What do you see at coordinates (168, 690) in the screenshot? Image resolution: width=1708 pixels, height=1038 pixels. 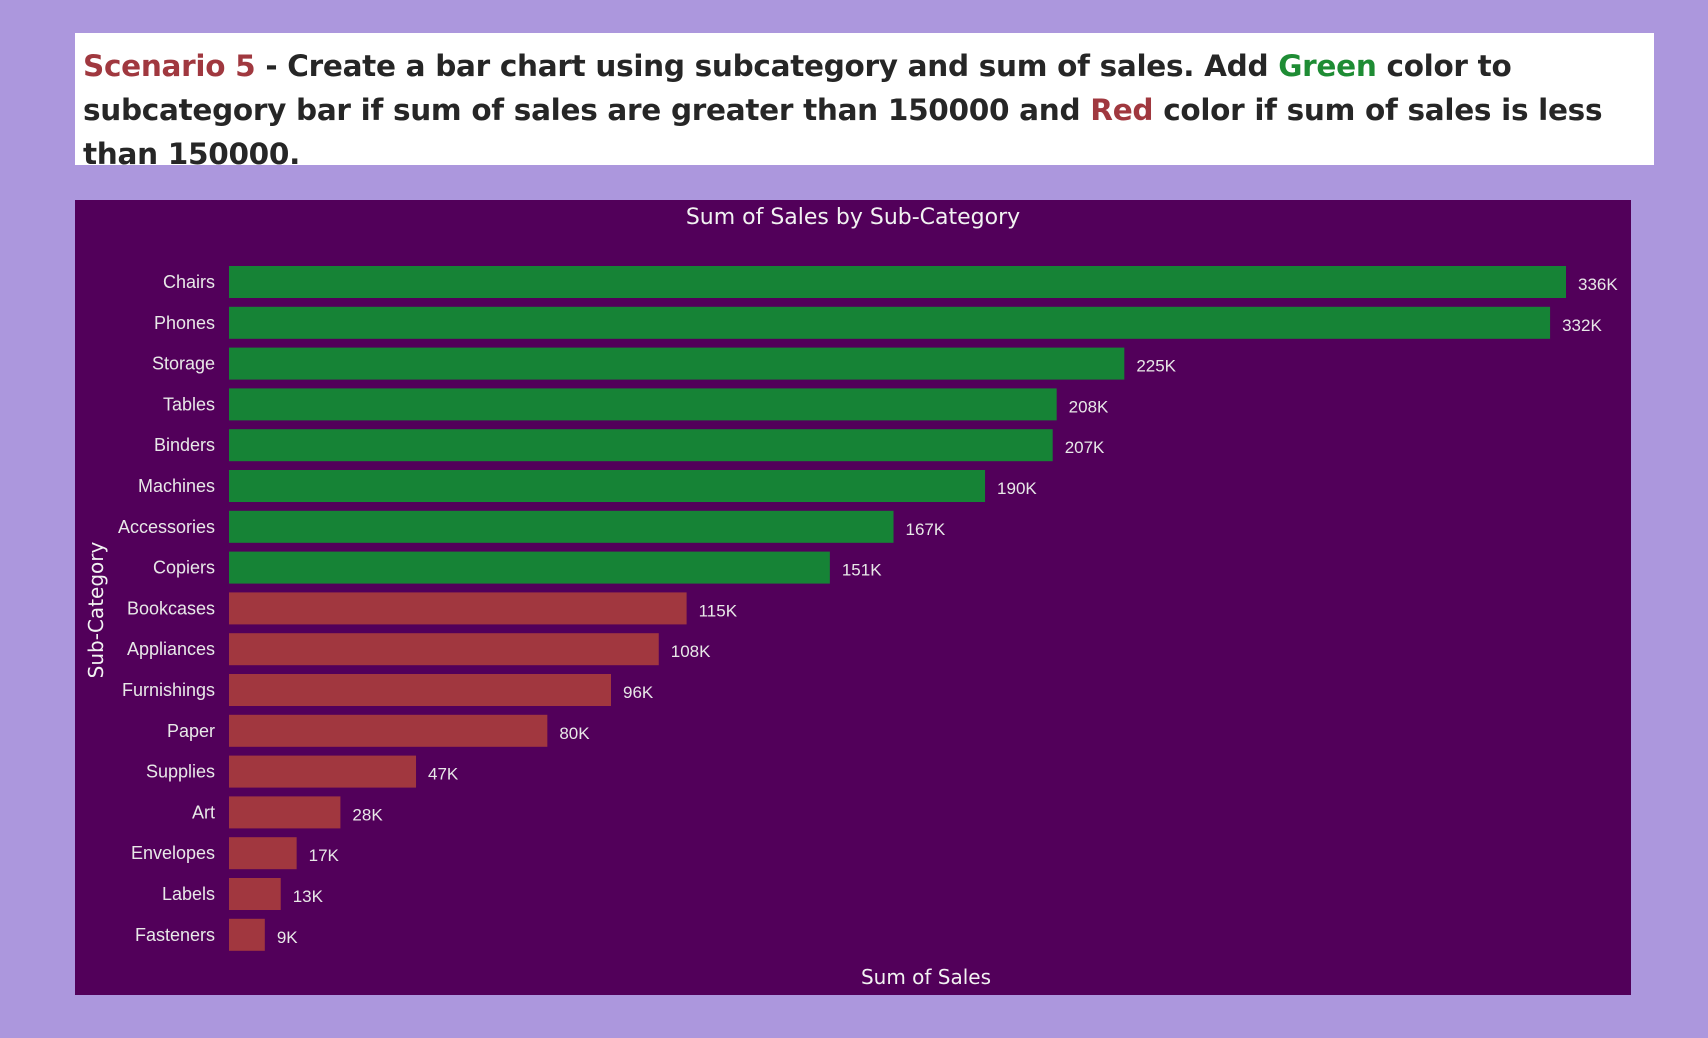 I see `category-label: Furnishings` at bounding box center [168, 690].